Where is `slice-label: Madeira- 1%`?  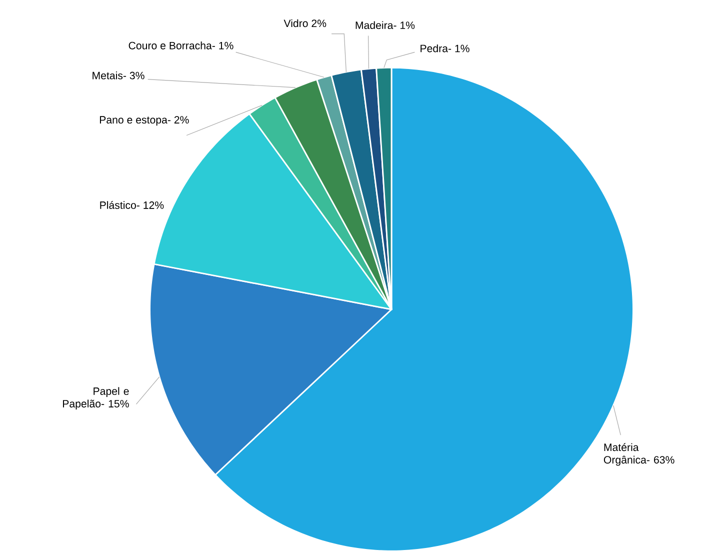
slice-label: Madeira- 1% is located at coordinates (385, 25).